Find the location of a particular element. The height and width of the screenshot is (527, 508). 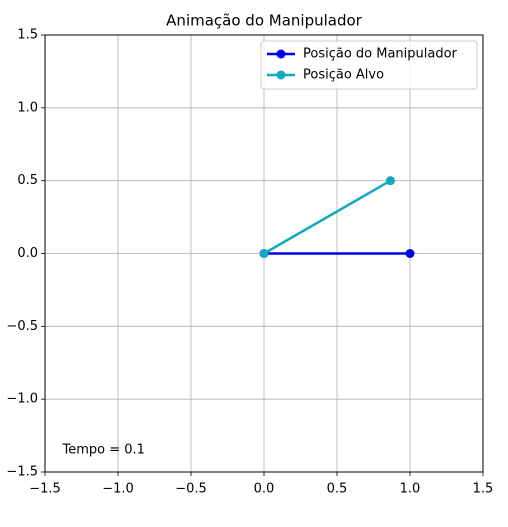

legend-box is located at coordinates (369, 65).